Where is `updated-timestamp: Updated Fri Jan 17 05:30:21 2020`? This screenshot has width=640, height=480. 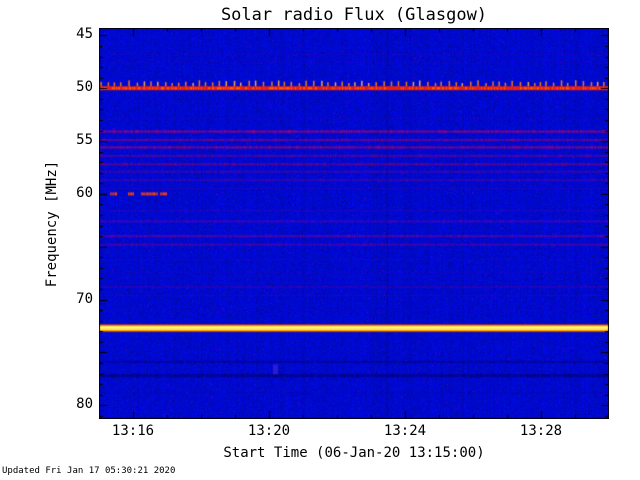
updated-timestamp: Updated Fri Jan 17 05:30:21 2020 is located at coordinates (89, 471).